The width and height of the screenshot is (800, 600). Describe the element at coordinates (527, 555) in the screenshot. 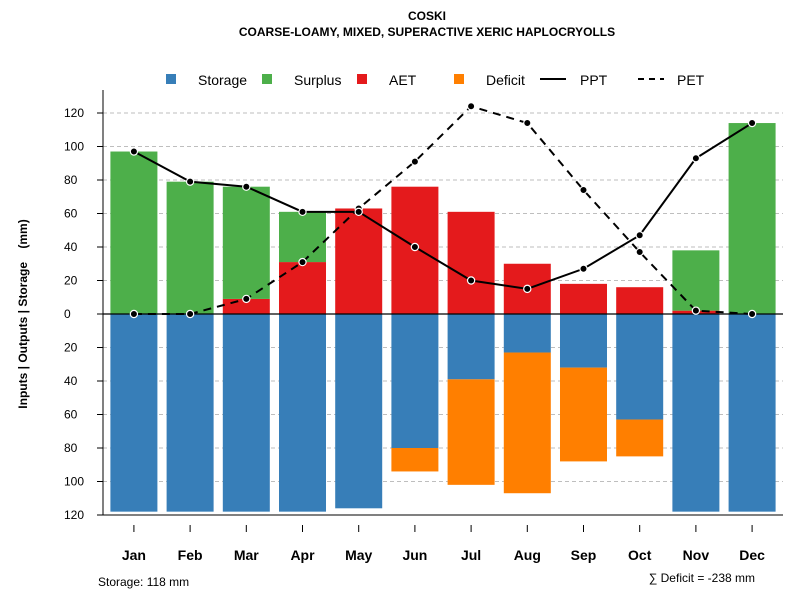

I see `x-tick-label: Aug` at that location.